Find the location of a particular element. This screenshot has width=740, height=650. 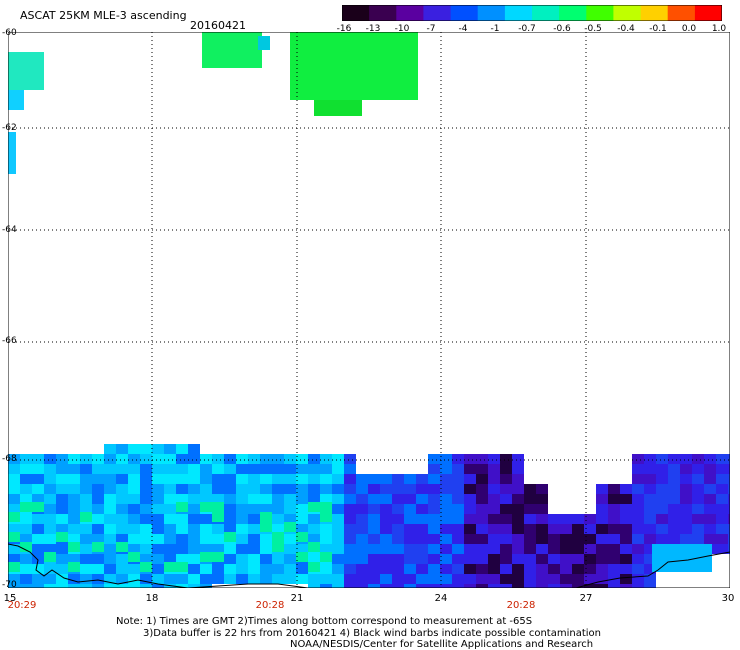

map-title: ASCAT 25KM MLE-3 ascending is located at coordinates (103, 15).